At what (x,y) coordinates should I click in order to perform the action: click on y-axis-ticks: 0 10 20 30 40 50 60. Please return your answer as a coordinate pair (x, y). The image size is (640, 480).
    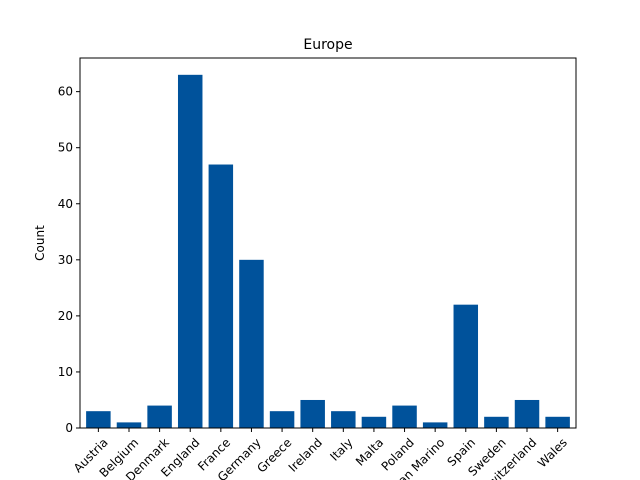
    Looking at the image, I should click on (69, 260).